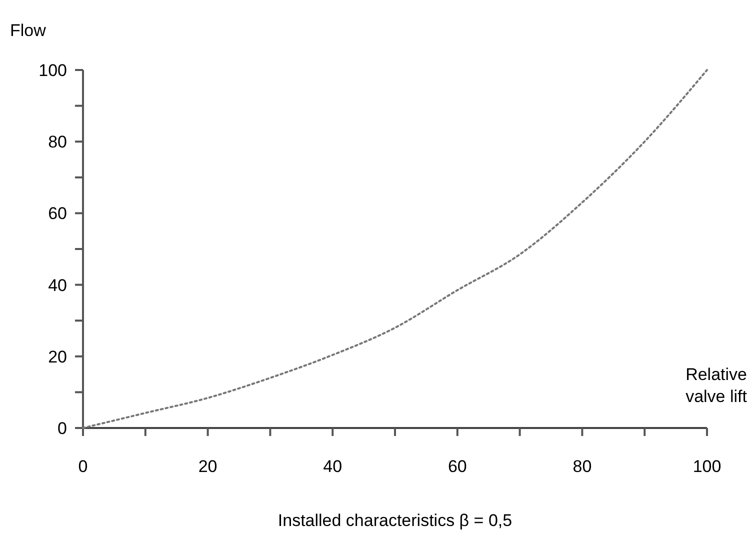  I want to click on x-tick-label: 80, so click(582, 466).